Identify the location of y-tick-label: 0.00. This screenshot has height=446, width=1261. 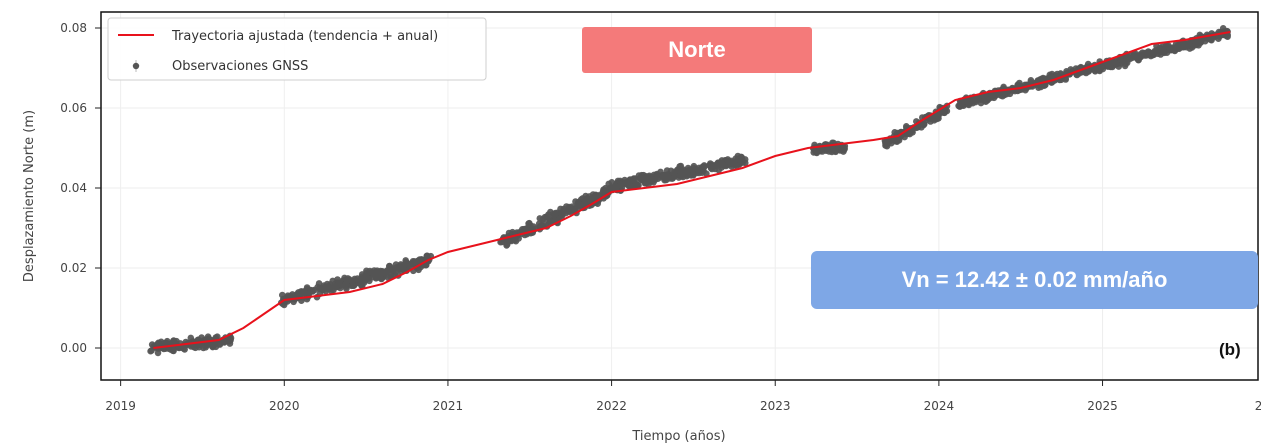
(73, 348).